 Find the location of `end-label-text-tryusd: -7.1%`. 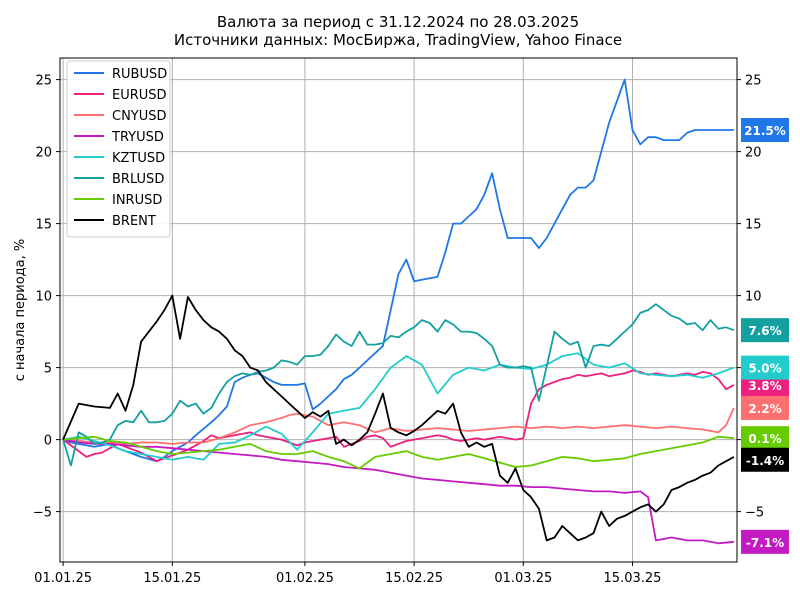

end-label-text-tryusd: -7.1% is located at coordinates (765, 543).